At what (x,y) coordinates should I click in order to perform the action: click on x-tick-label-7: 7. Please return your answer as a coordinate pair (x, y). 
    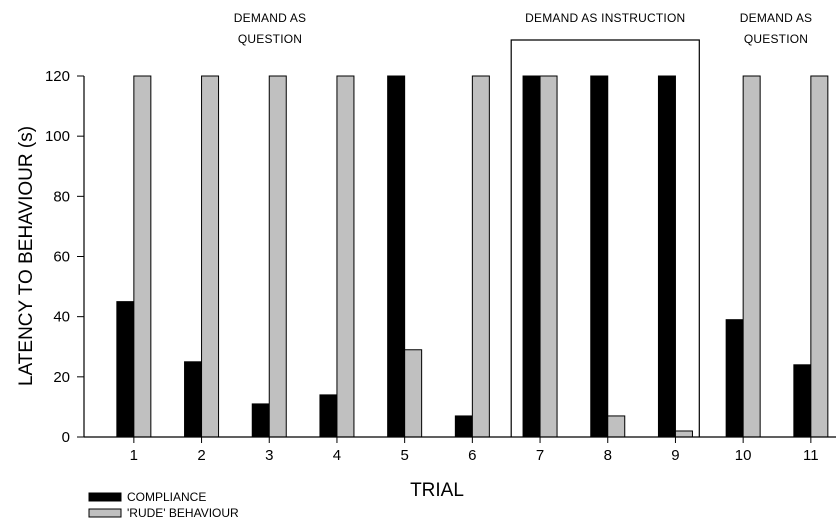
    Looking at the image, I should click on (540, 455).